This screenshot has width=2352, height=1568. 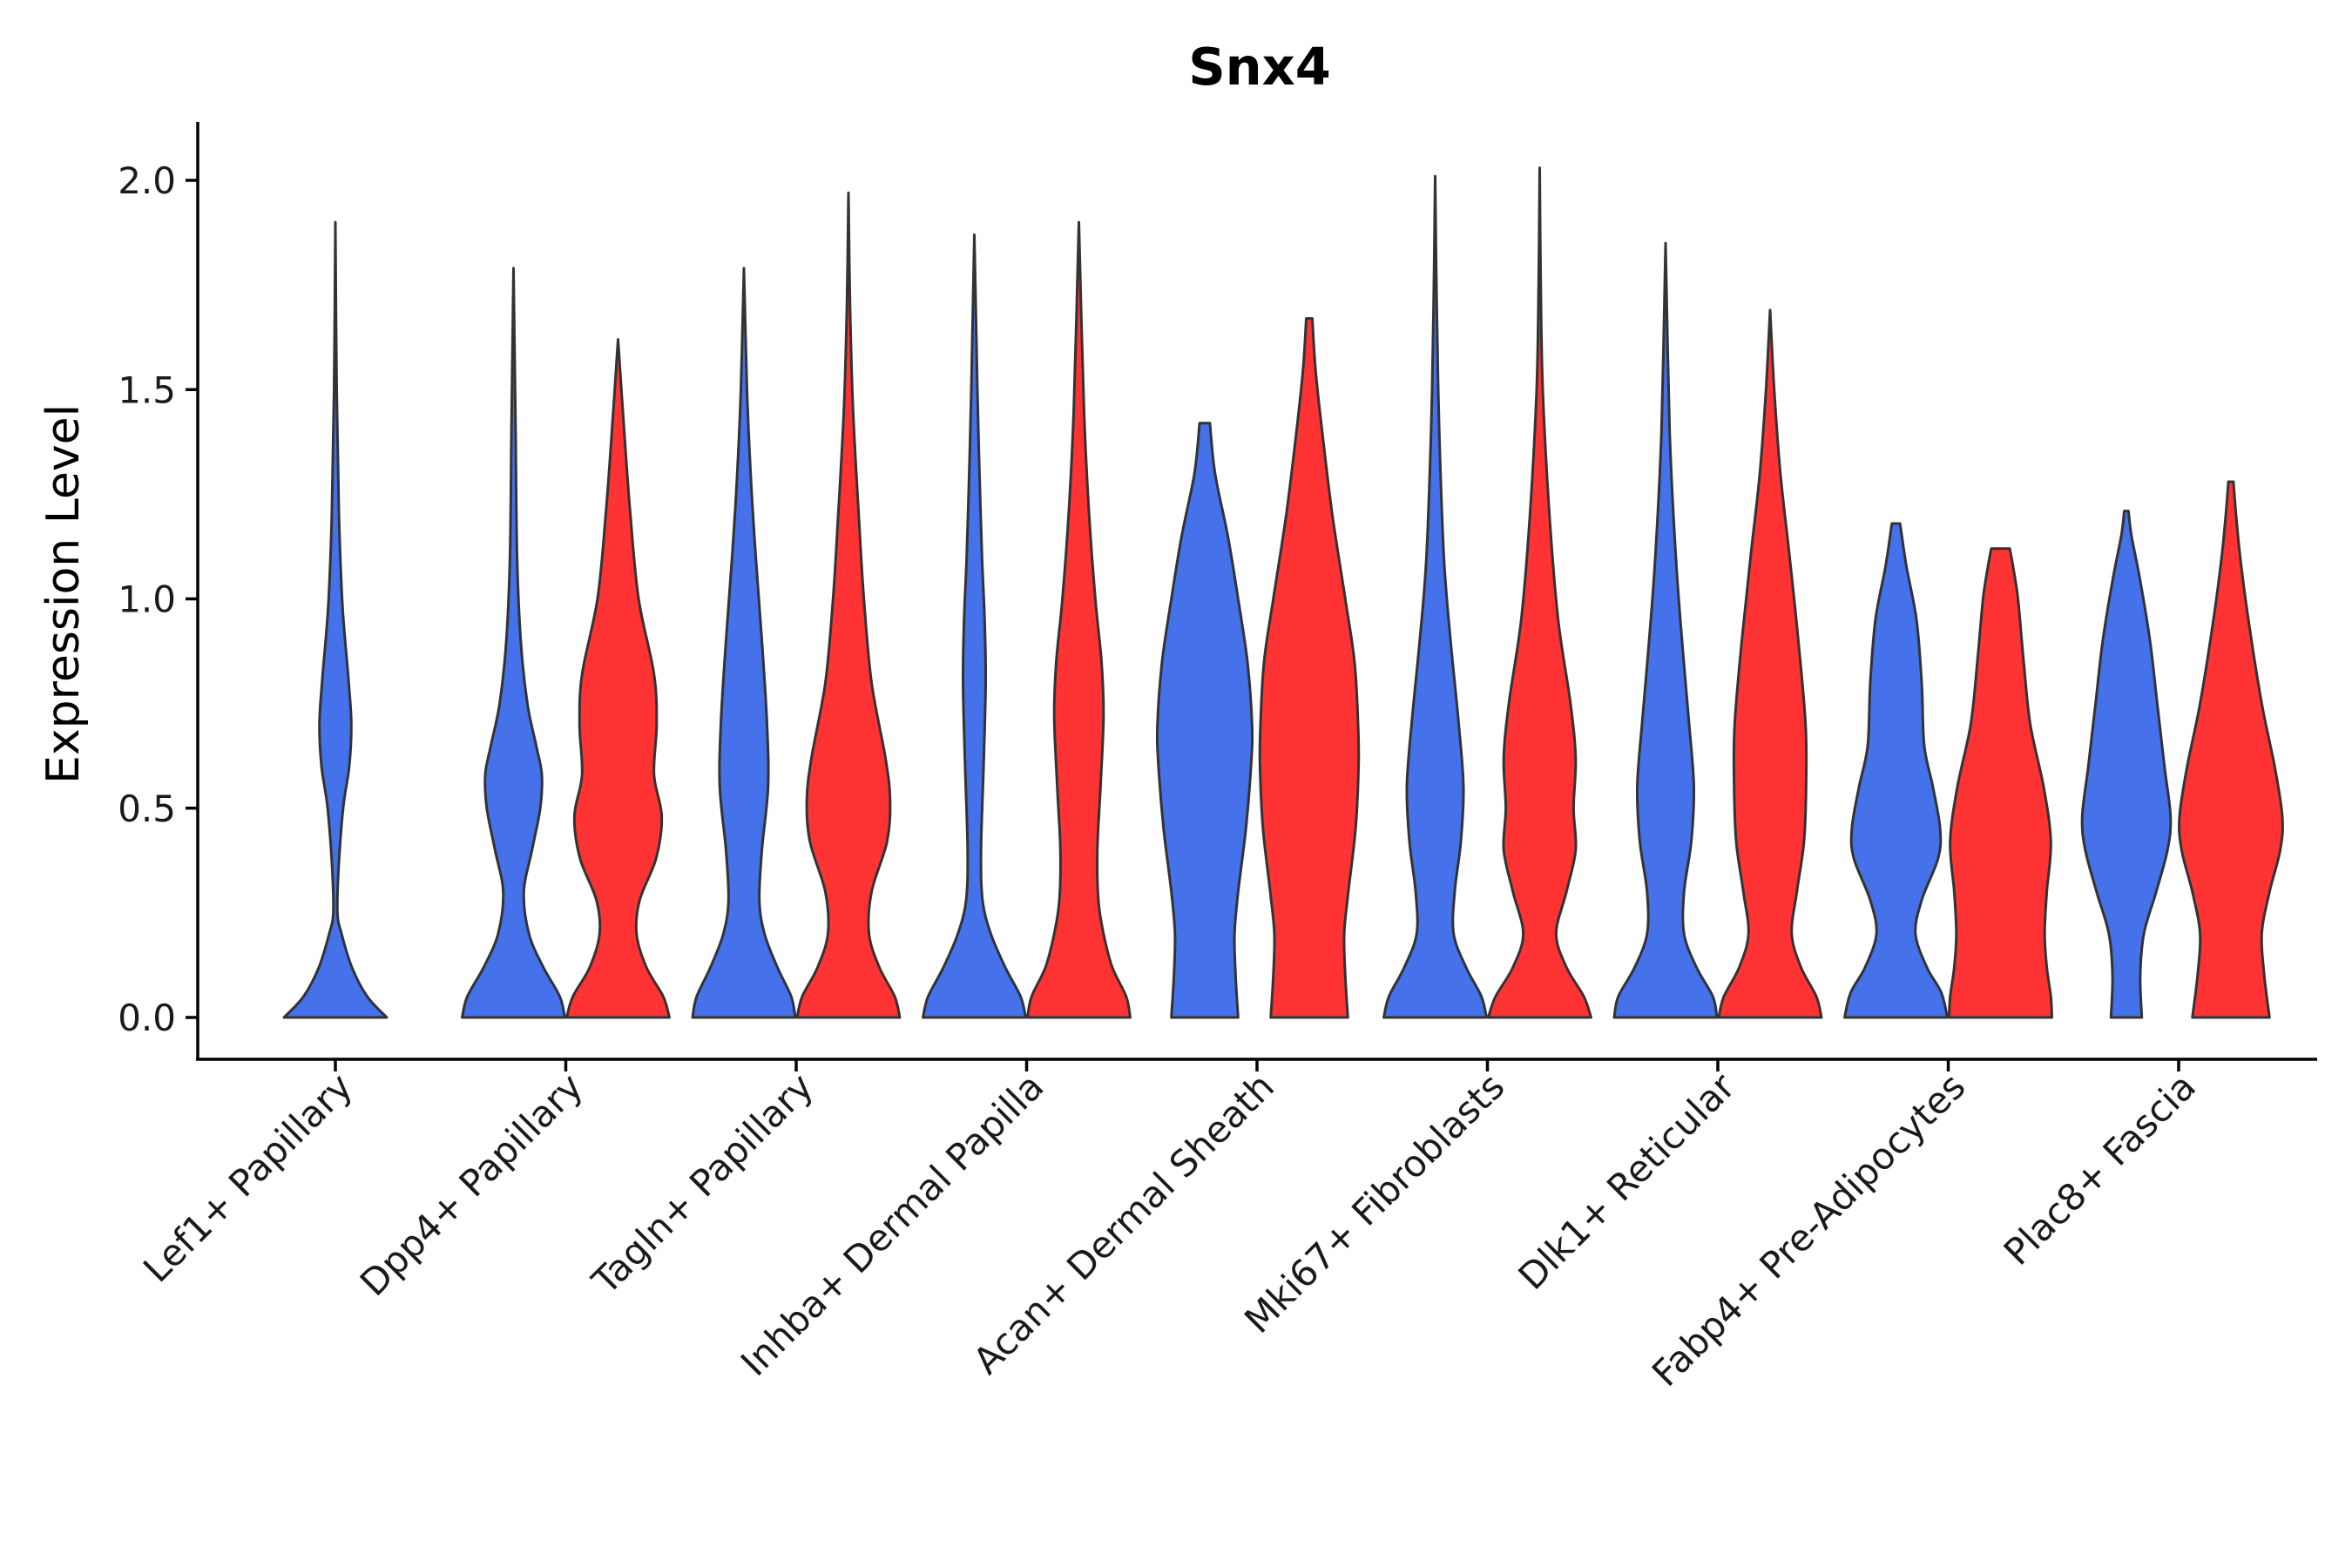 I want to click on y-tick-label: 1.5, so click(x=147, y=389).